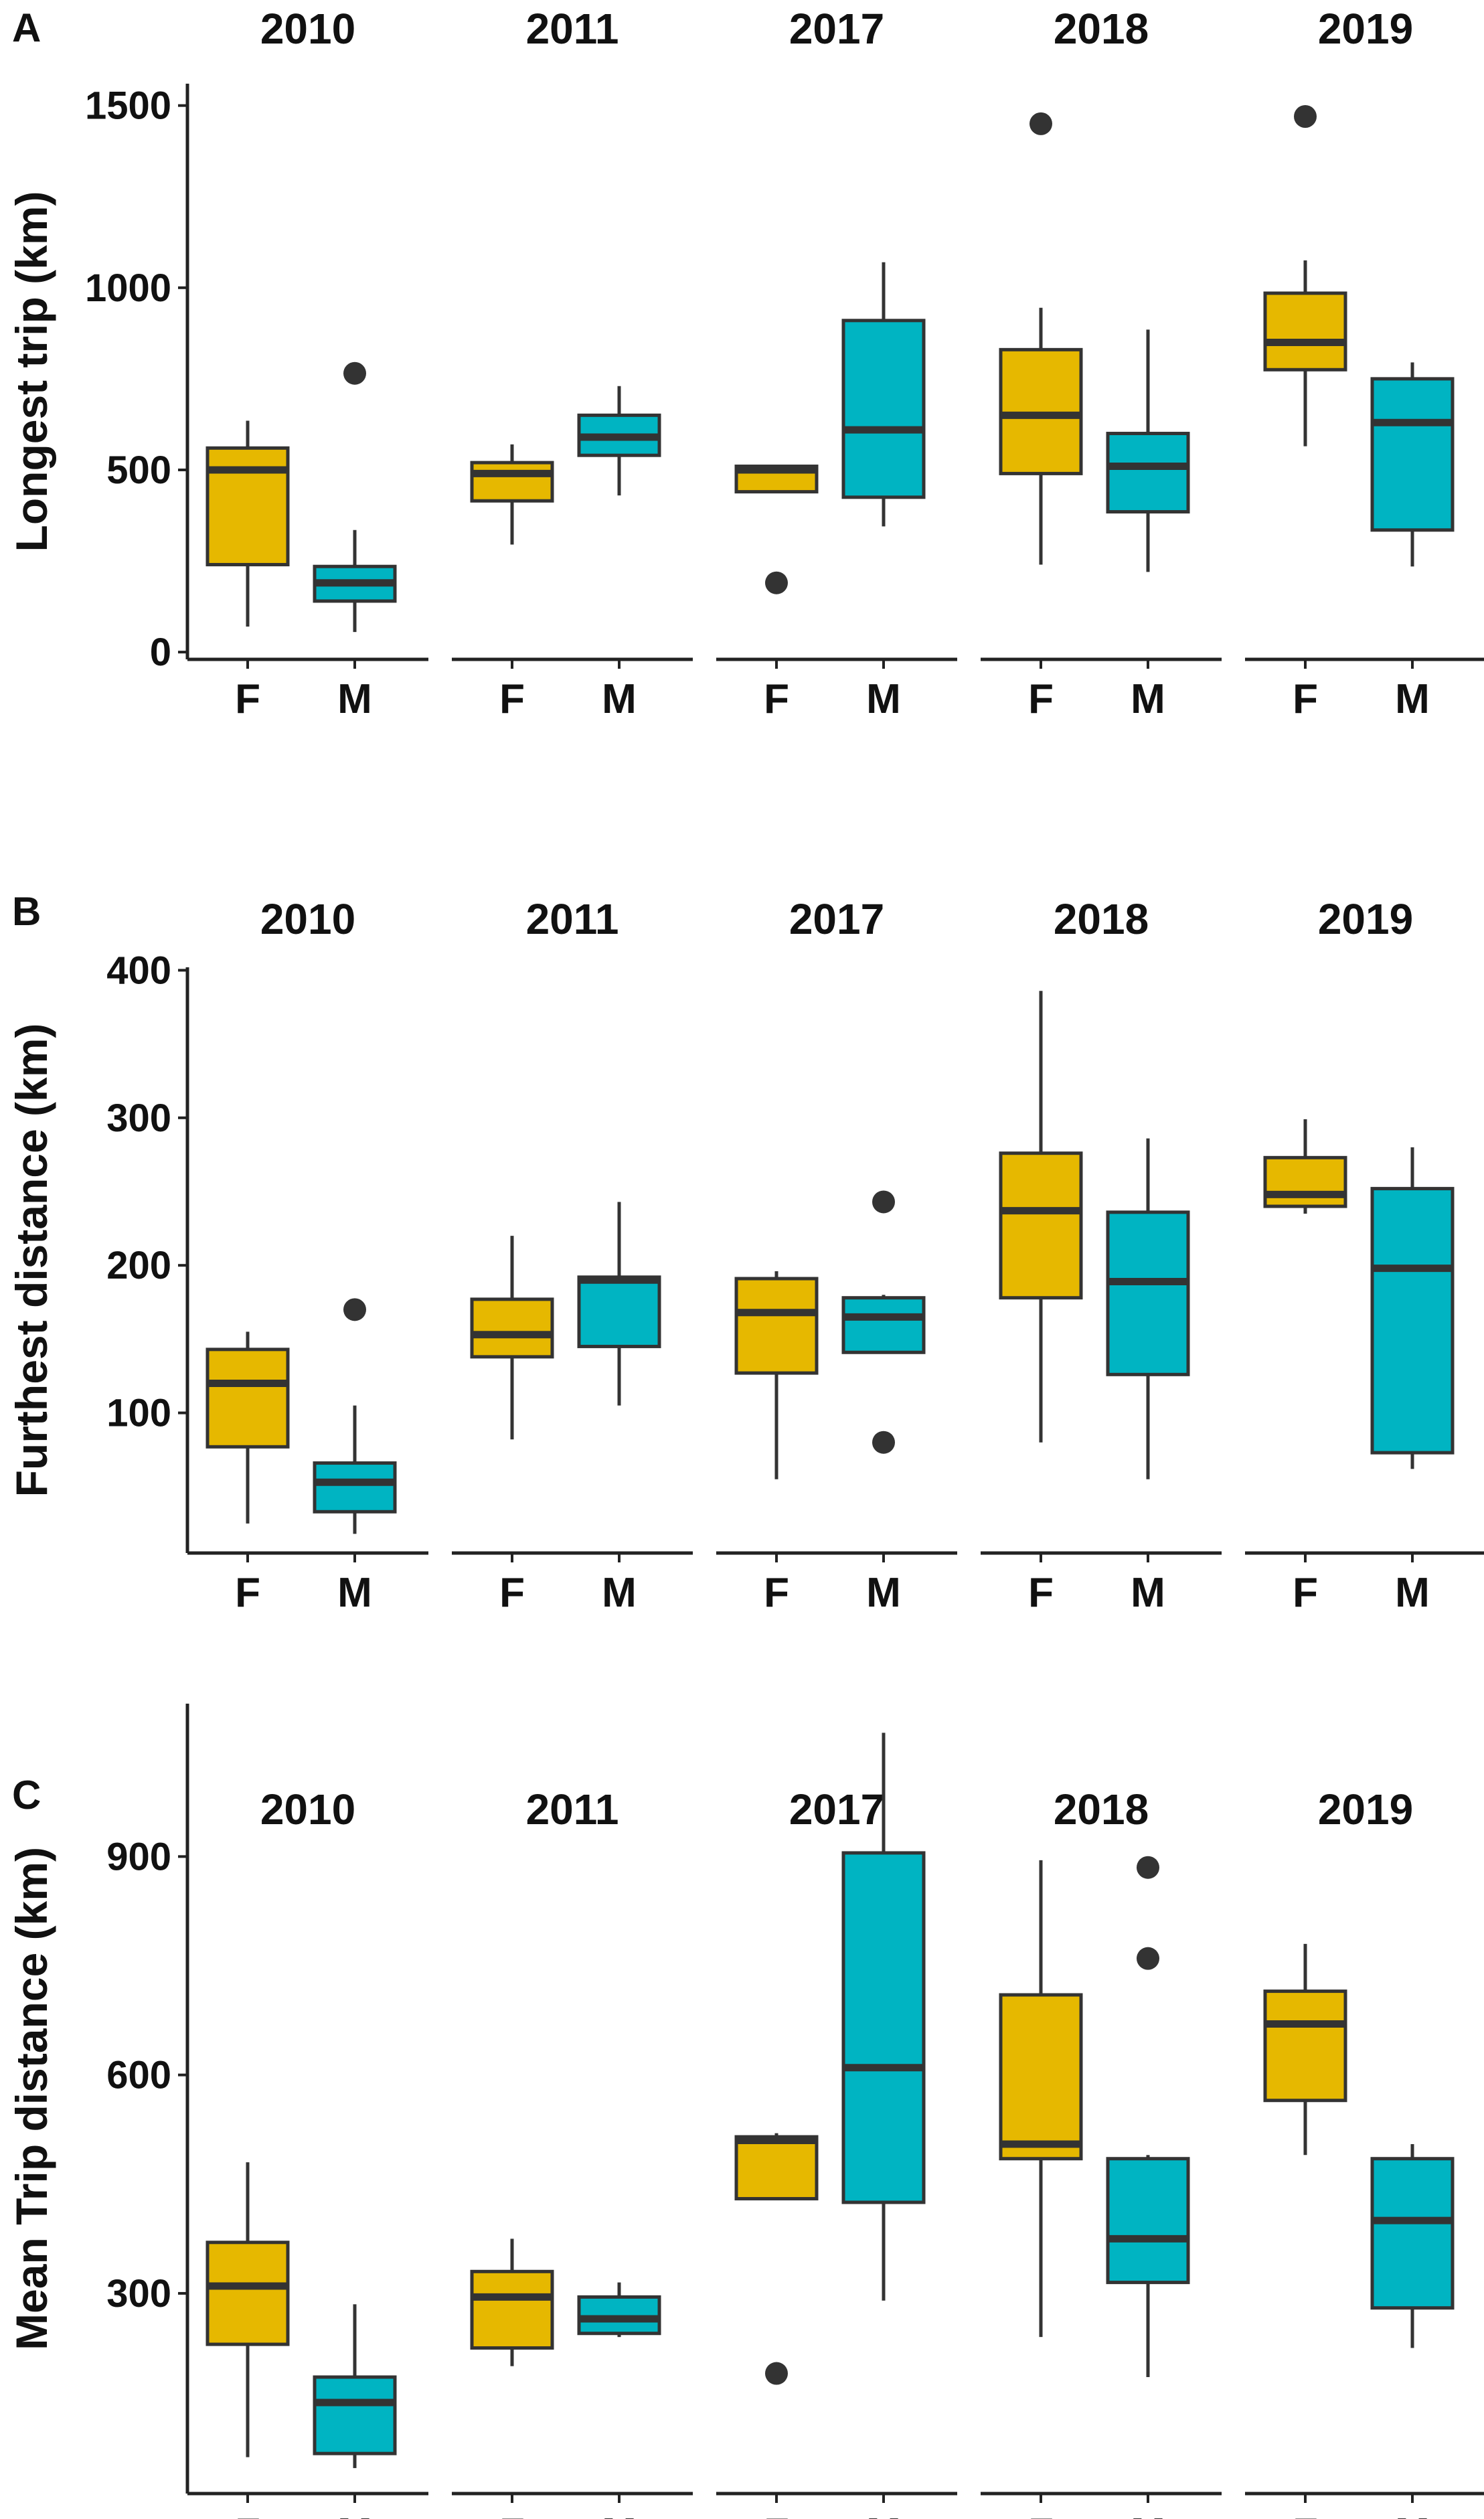 The height and width of the screenshot is (2519, 1484). What do you see at coordinates (128, 288) in the screenshot?
I see `y-tick-label: 1000` at bounding box center [128, 288].